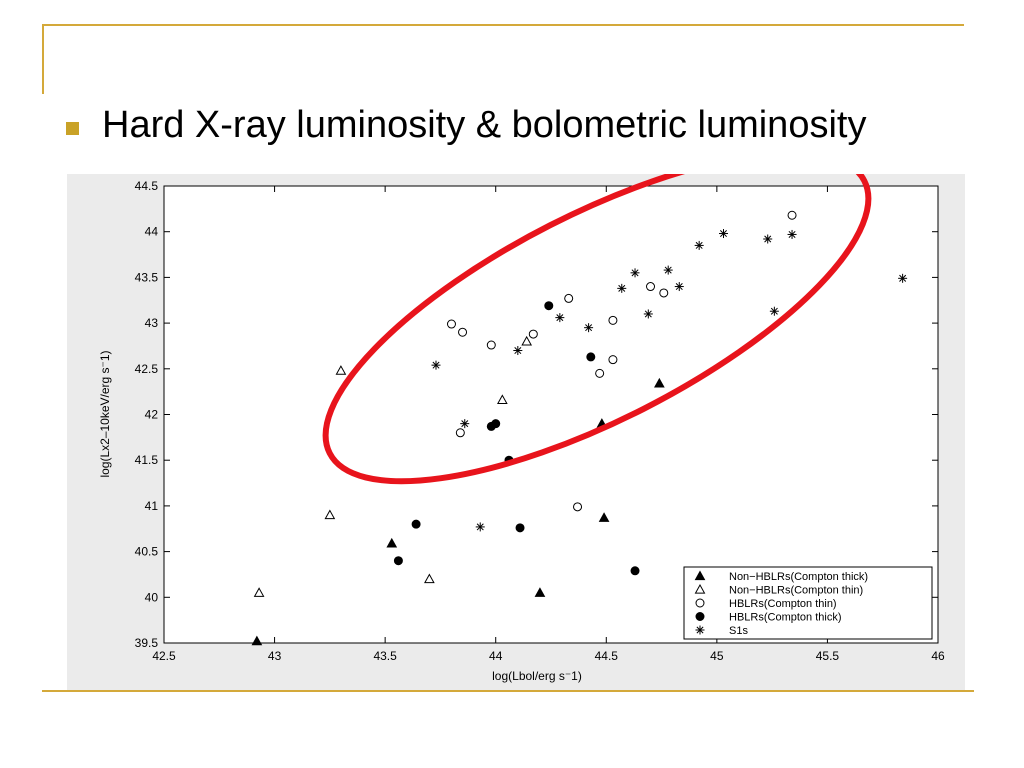  What do you see at coordinates (783, 604) in the screenshot?
I see `legend-label: HBLRs(Compton thin)` at bounding box center [783, 604].